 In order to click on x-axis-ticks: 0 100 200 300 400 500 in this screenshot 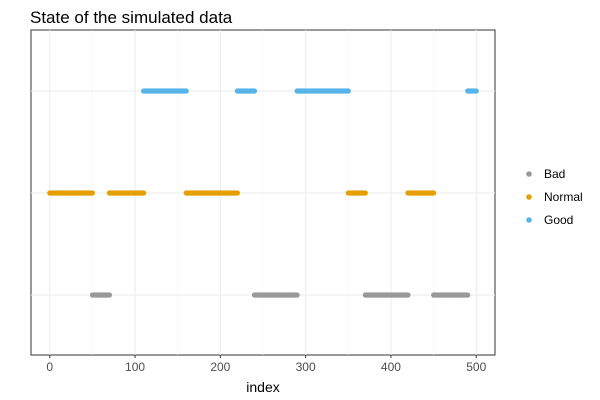, I will do `click(266, 364)`.